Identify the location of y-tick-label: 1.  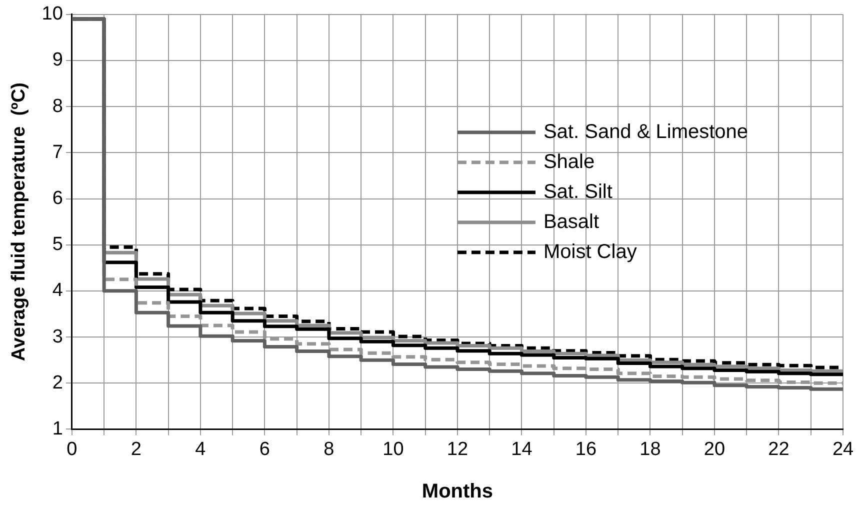
(57, 429).